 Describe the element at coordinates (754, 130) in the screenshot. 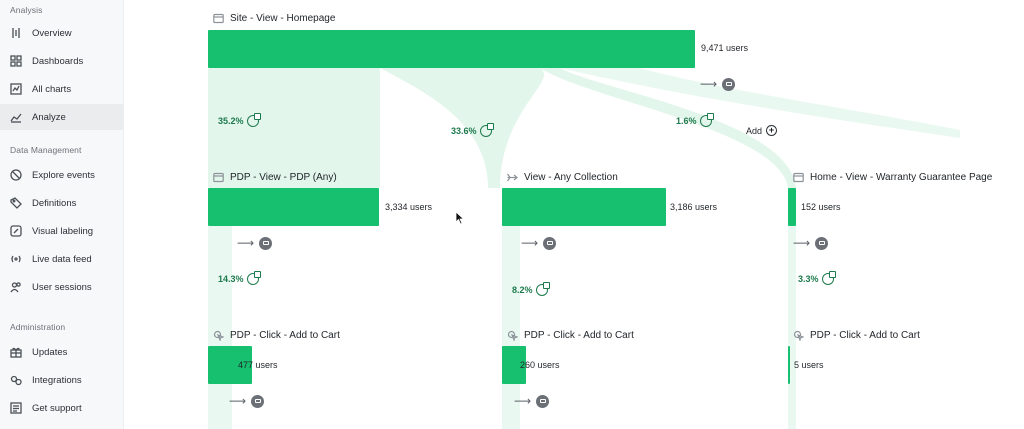

I see `add-label: Add` at that location.